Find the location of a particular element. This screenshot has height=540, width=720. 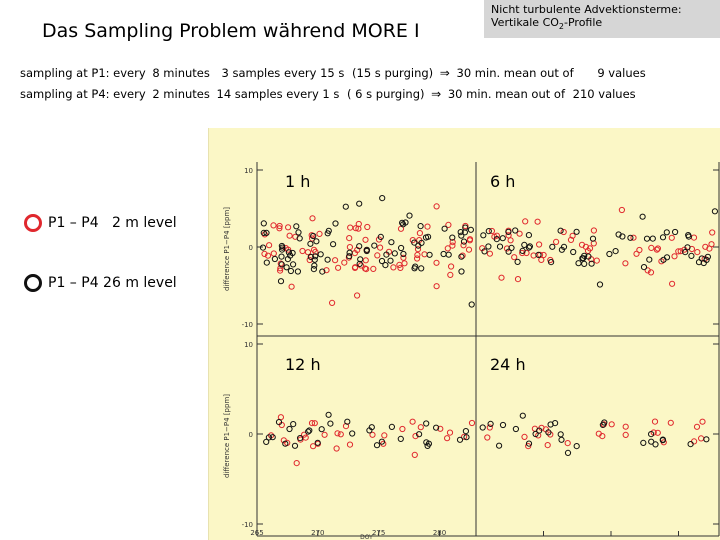

sampling-mean: 30 min. mean out of is located at coordinates (506, 94).